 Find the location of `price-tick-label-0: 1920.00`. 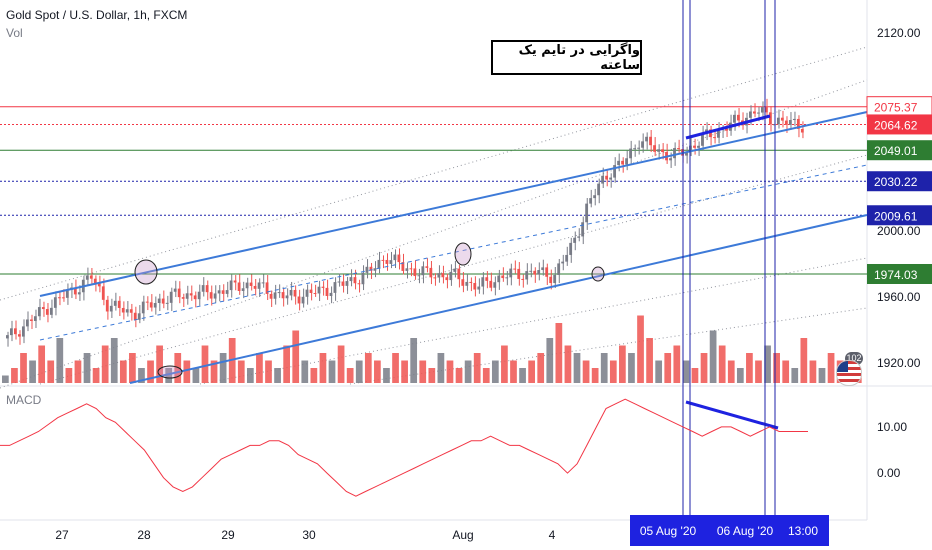

price-tick-label-0: 1920.00 is located at coordinates (899, 363).